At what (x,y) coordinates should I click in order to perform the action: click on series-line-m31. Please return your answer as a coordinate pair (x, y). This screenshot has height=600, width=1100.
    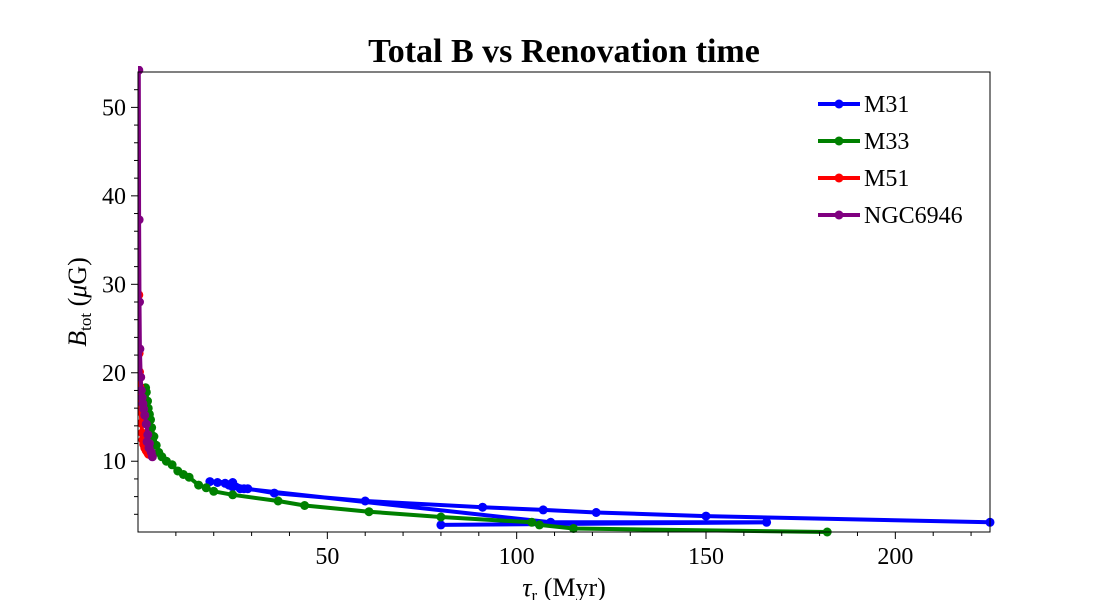
    Looking at the image, I should click on (599, 503).